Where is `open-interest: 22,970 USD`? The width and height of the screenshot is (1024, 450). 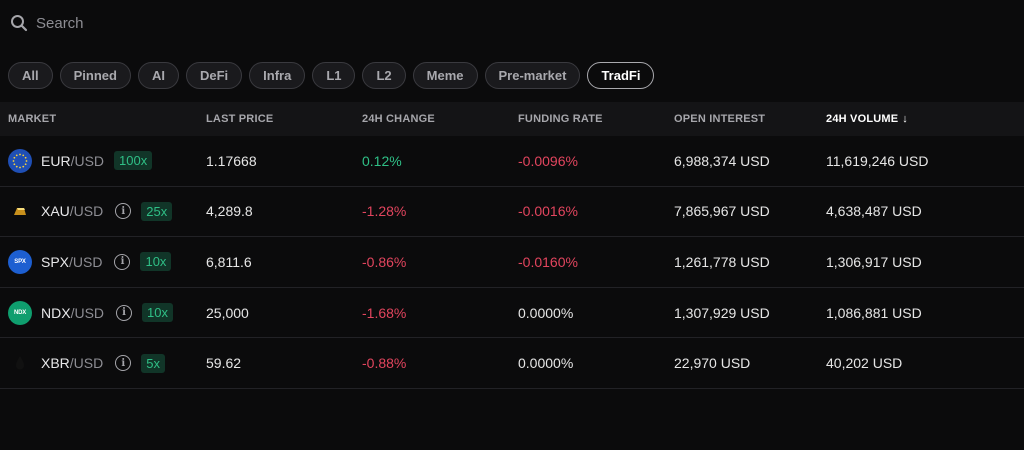 open-interest: 22,970 USD is located at coordinates (712, 363).